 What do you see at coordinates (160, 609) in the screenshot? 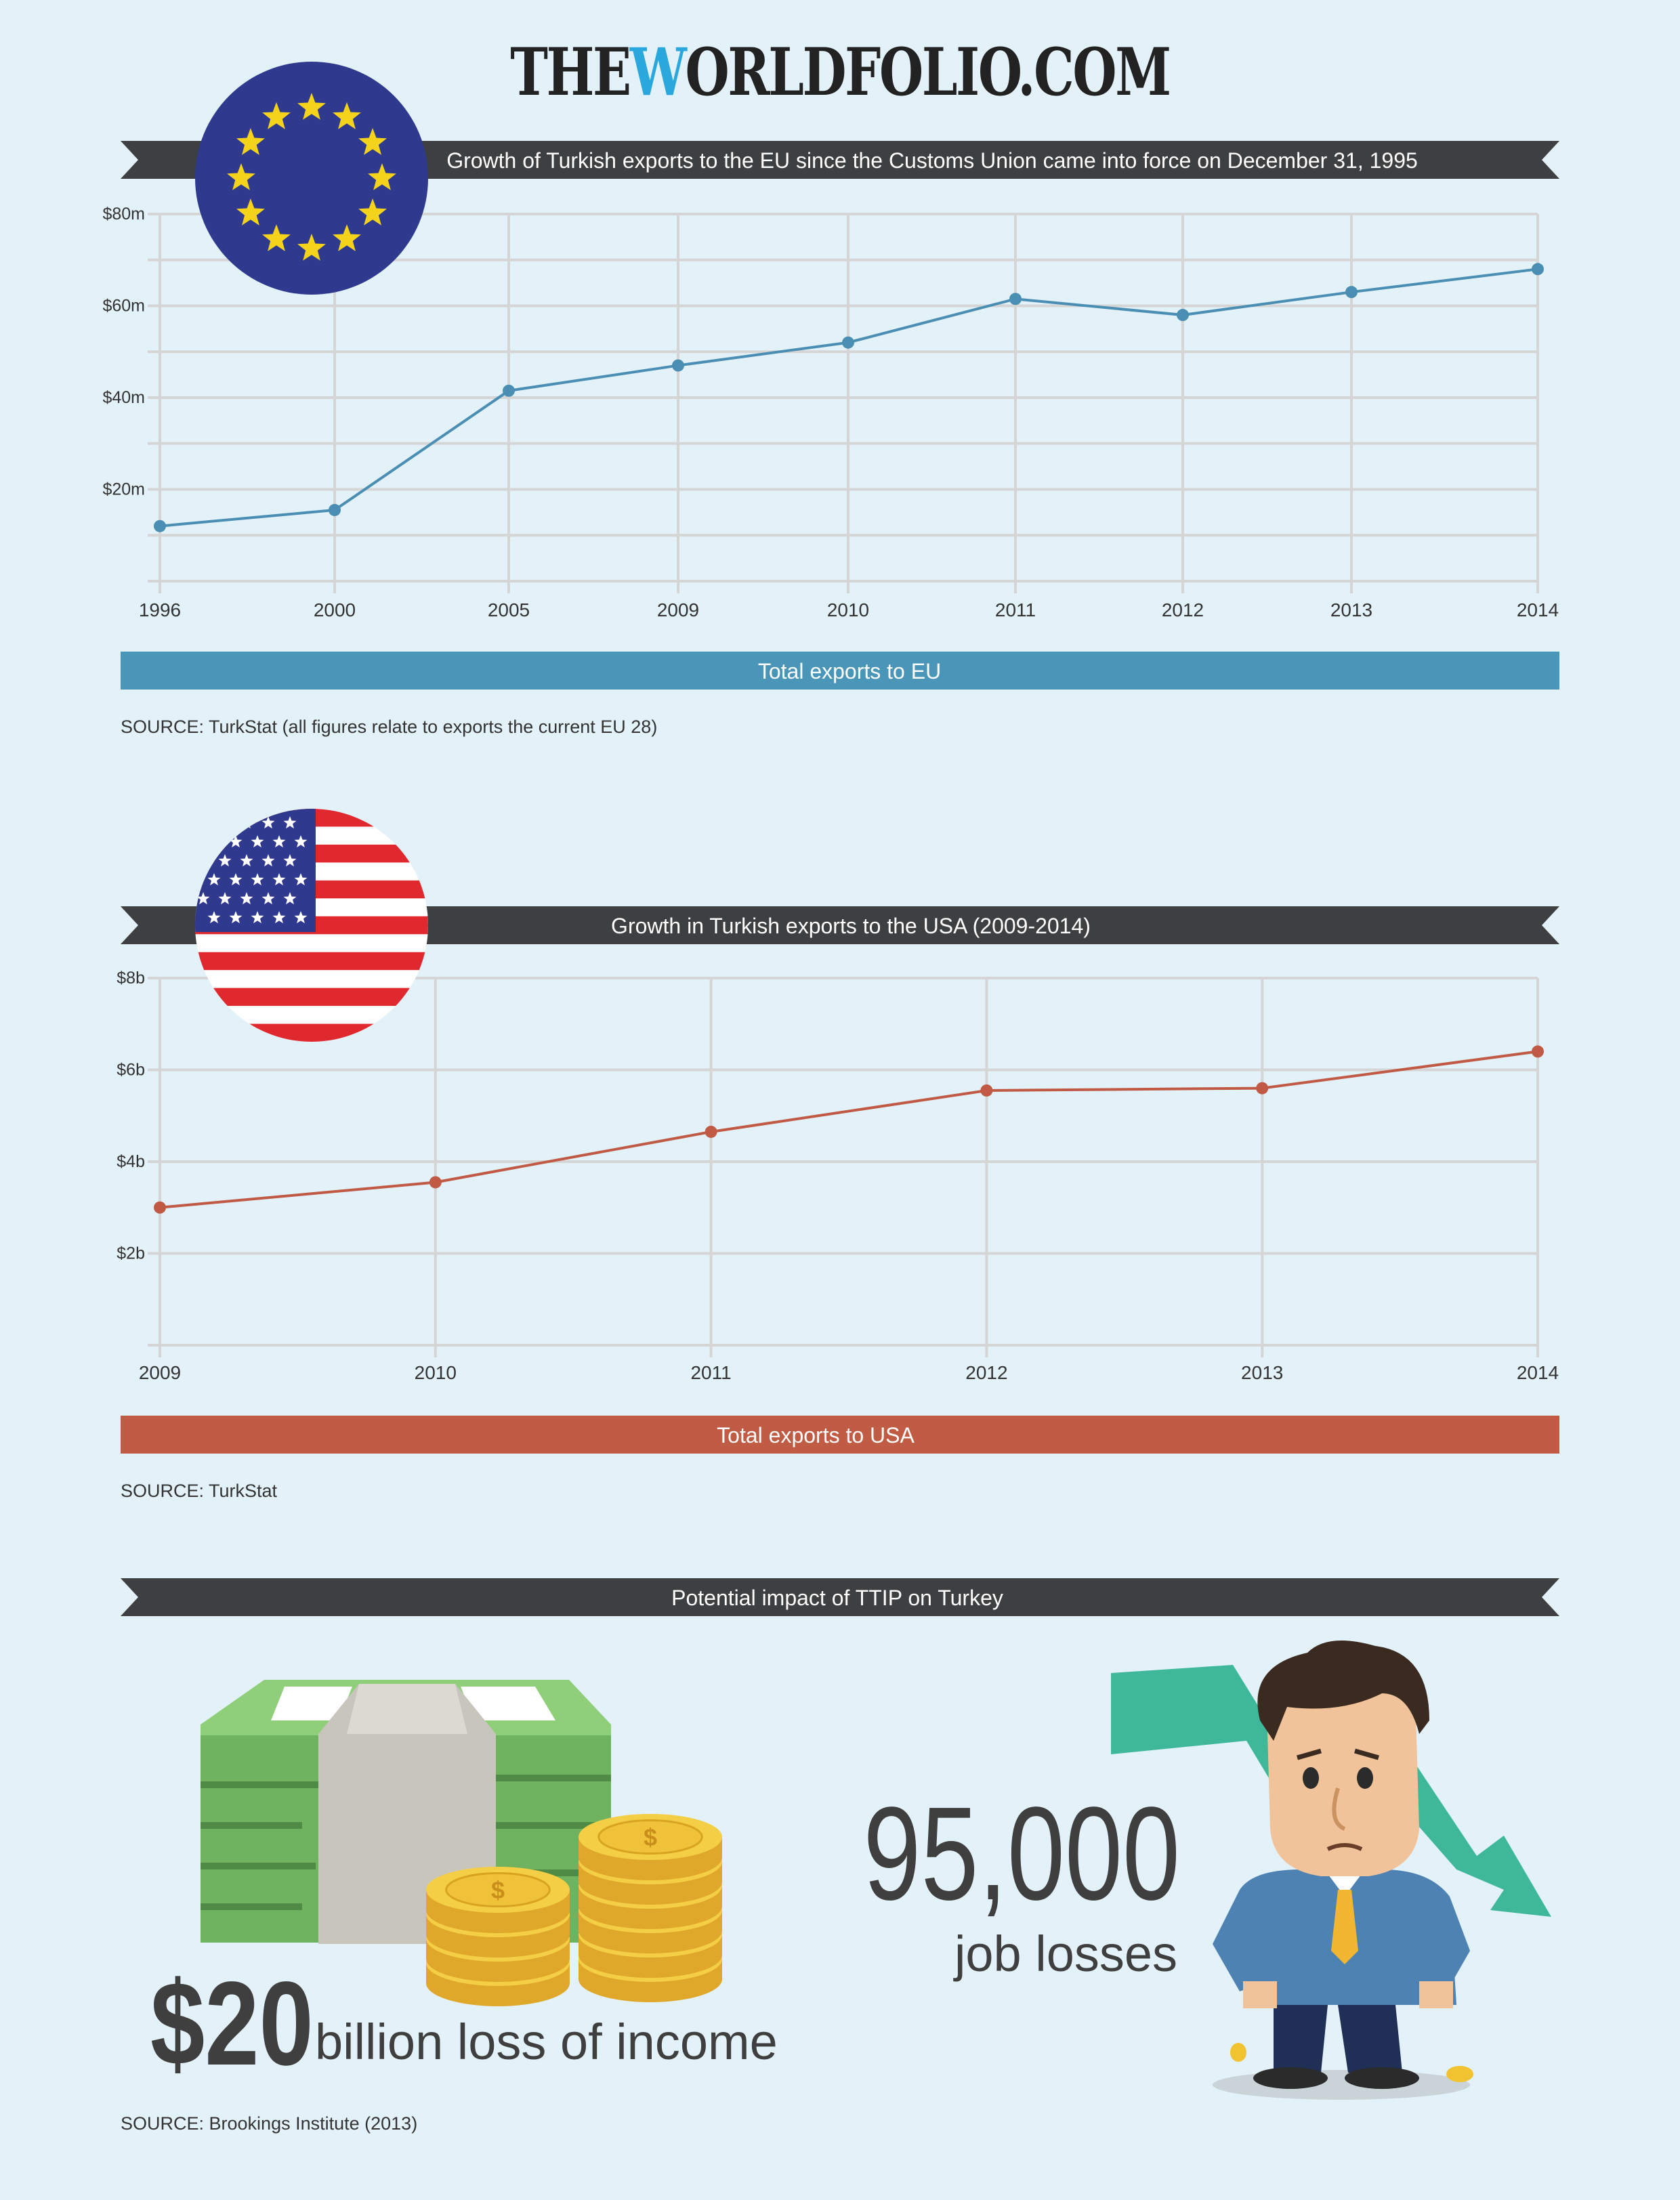
I see `eu-x-tick-label: 1996` at bounding box center [160, 609].